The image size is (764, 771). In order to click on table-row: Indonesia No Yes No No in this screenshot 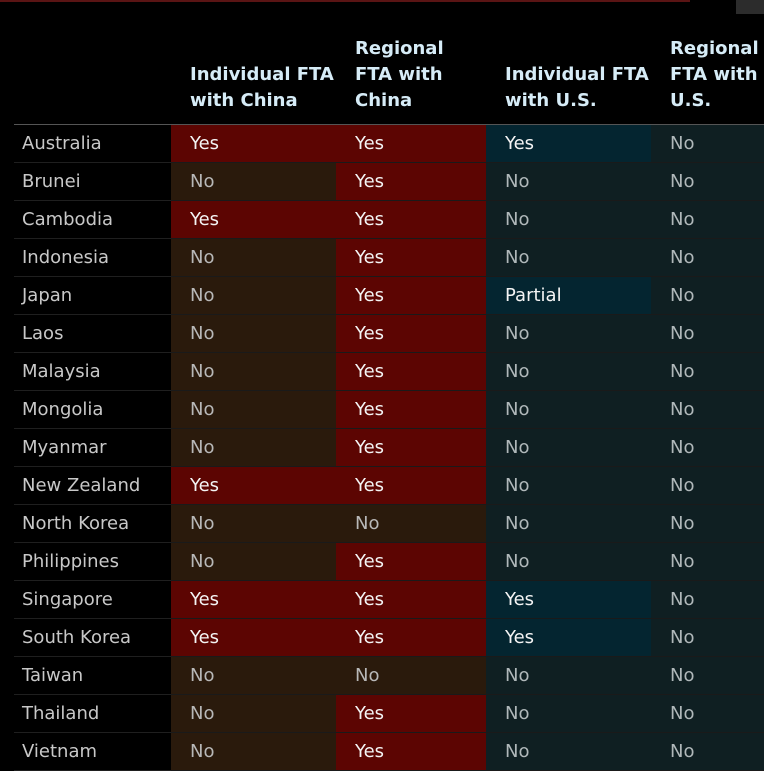, I will do `click(389, 257)`.